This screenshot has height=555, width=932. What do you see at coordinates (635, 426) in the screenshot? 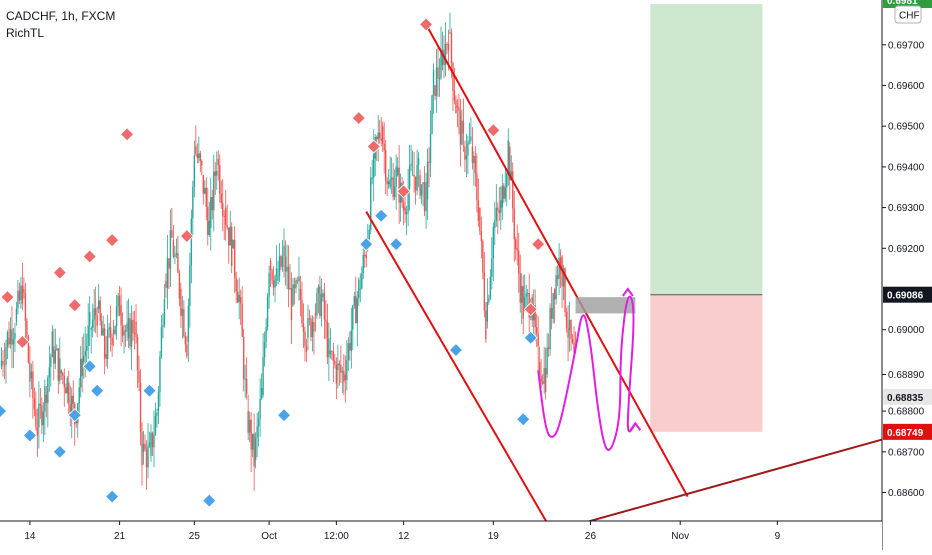
I see `projection-arrowhead` at bounding box center [635, 426].